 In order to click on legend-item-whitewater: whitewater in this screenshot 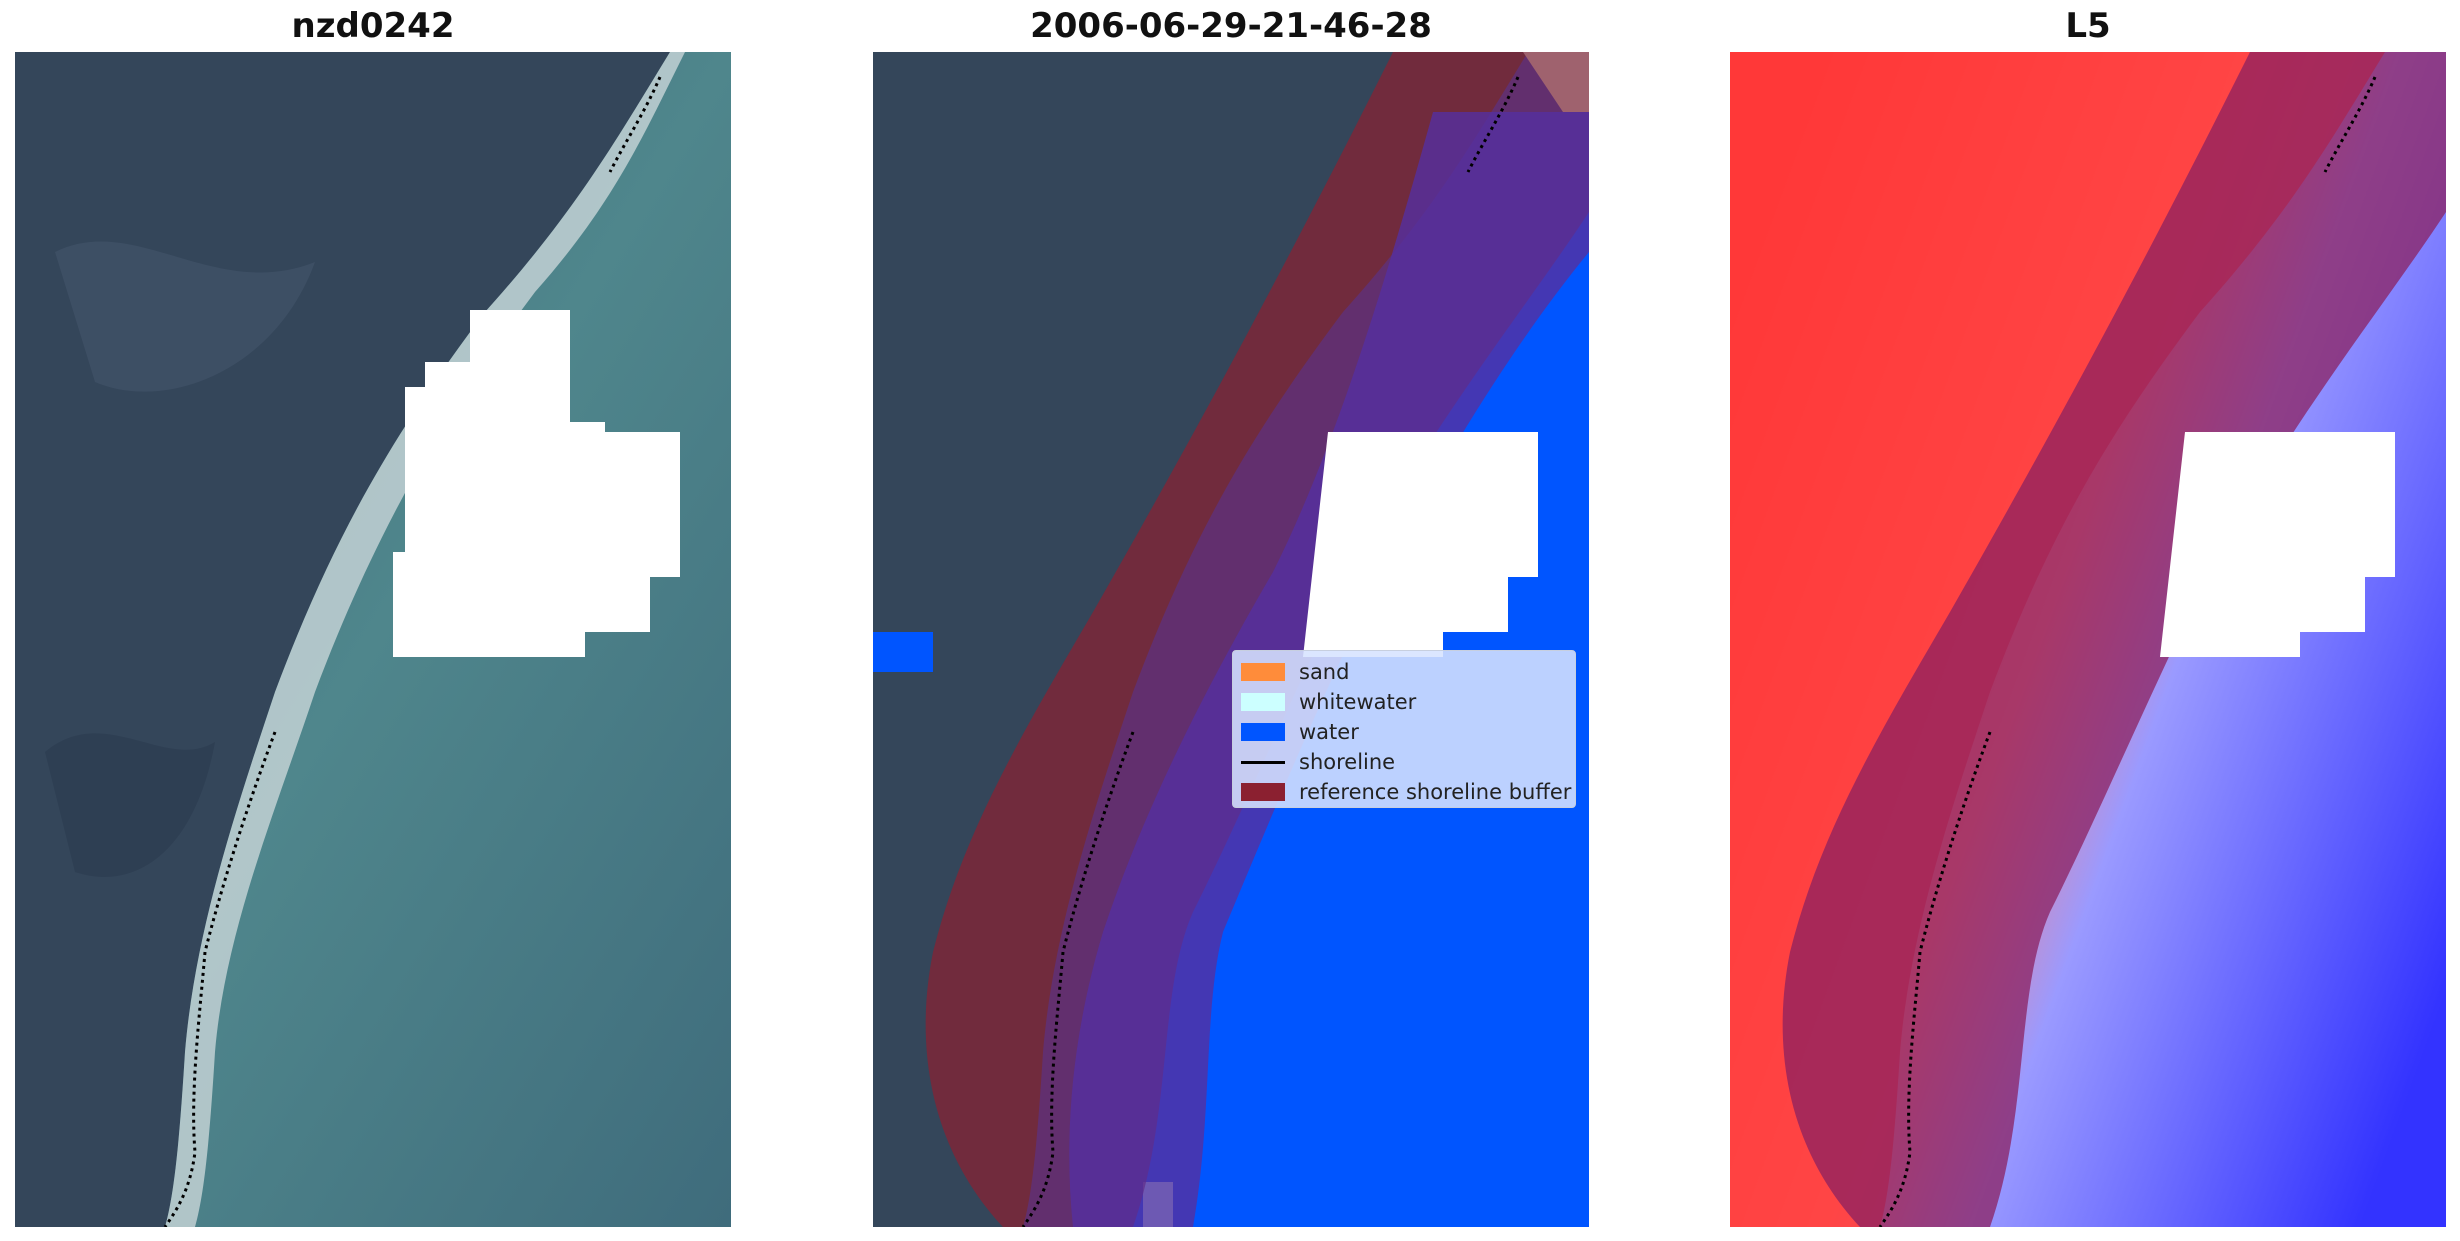, I will do `click(1404, 702)`.